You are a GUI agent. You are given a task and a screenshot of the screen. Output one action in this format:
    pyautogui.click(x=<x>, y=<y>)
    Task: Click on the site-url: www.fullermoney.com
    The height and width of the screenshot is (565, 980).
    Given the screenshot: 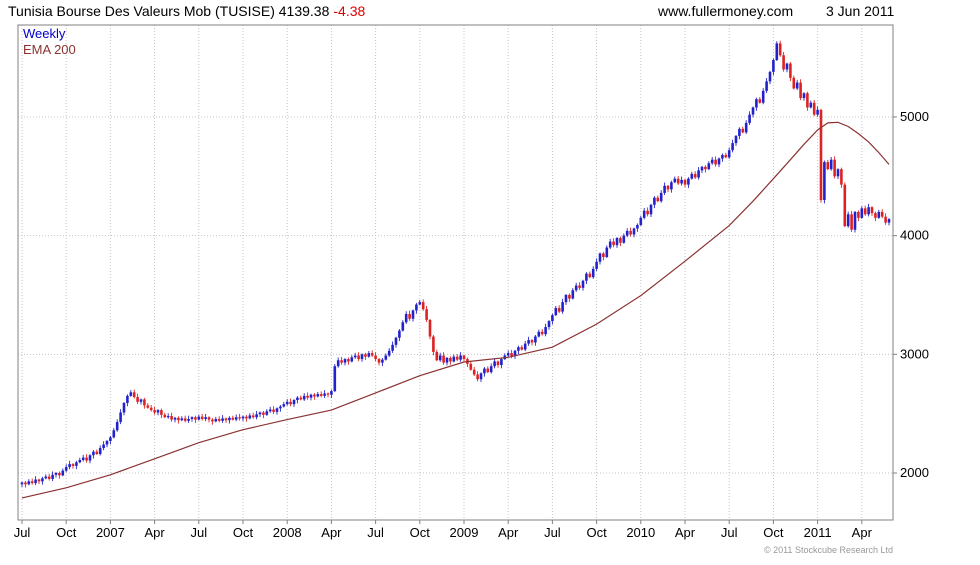 What is the action you would take?
    pyautogui.click(x=726, y=11)
    